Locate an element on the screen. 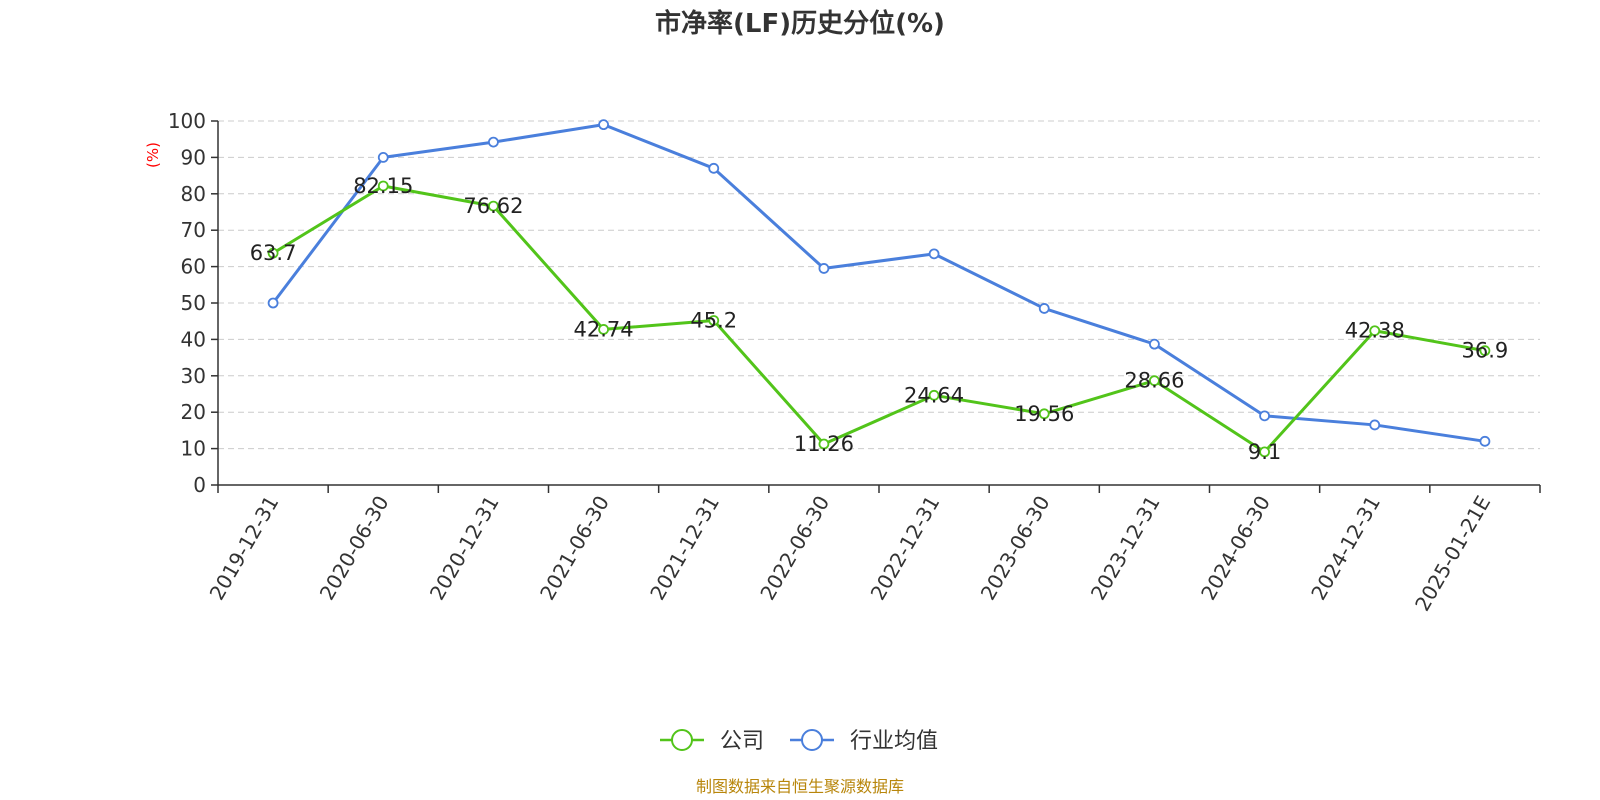  data-label: 28.66 is located at coordinates (1154, 381).